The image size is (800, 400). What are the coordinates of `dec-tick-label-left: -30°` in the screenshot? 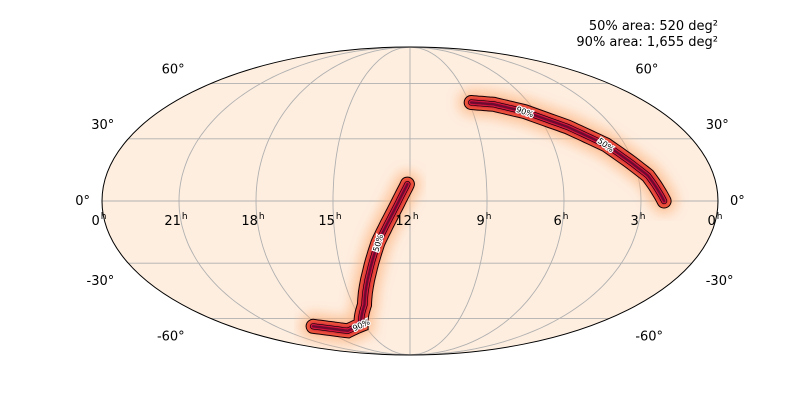 It's located at (101, 281).